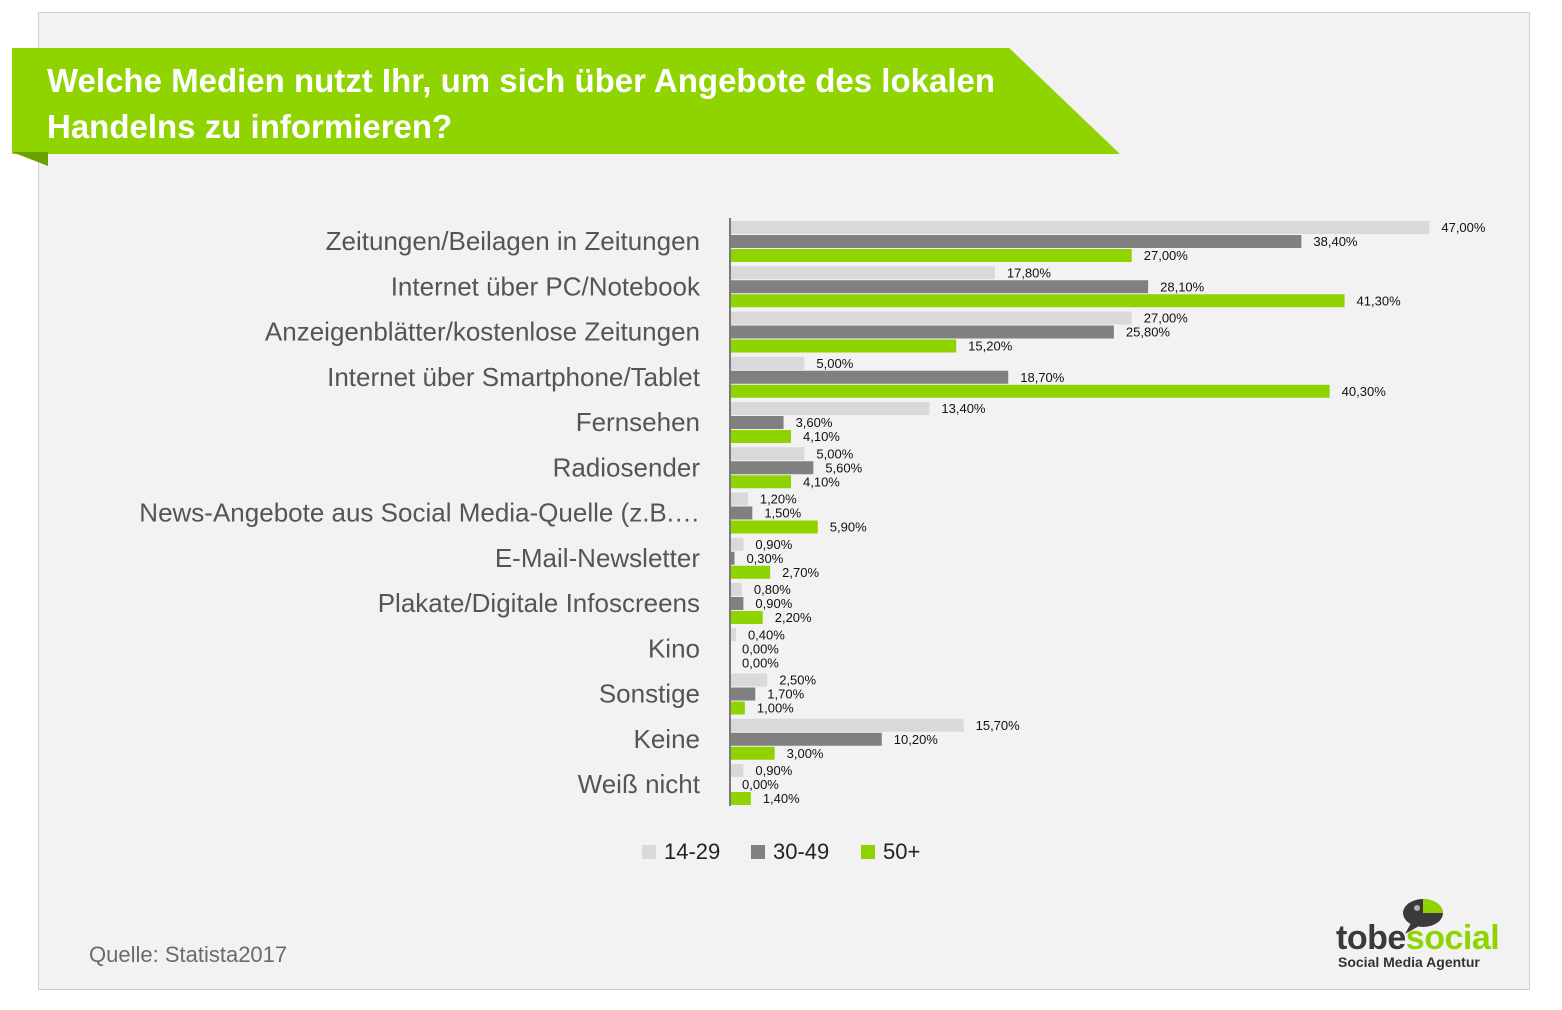 Image resolution: width=1562 pixels, height=1010 pixels. Describe the element at coordinates (800, 572) in the screenshot. I see `data-label: 2,70%` at that location.